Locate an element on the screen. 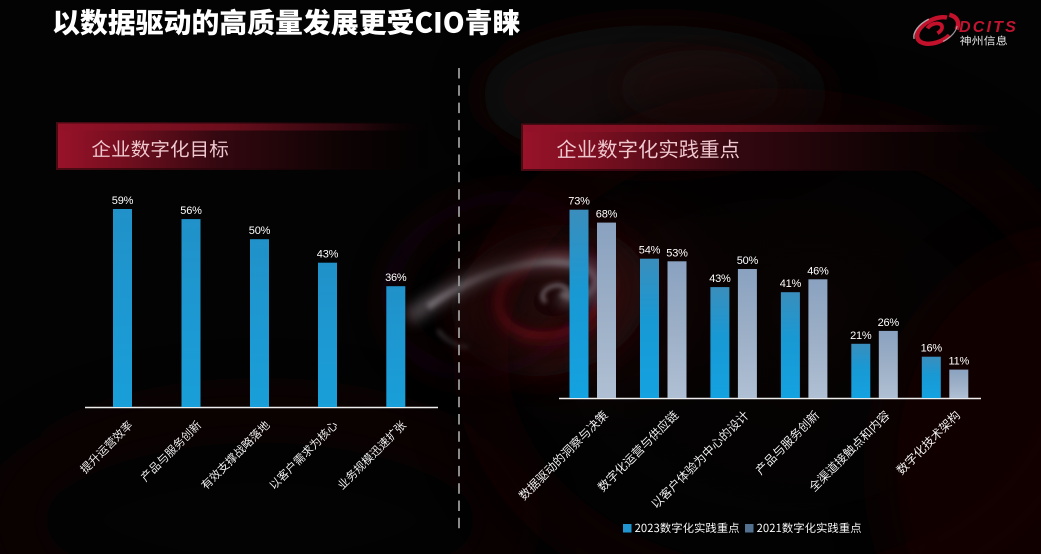 This screenshot has width=1041, height=554. svg-text: 54% is located at coordinates (650, 251).